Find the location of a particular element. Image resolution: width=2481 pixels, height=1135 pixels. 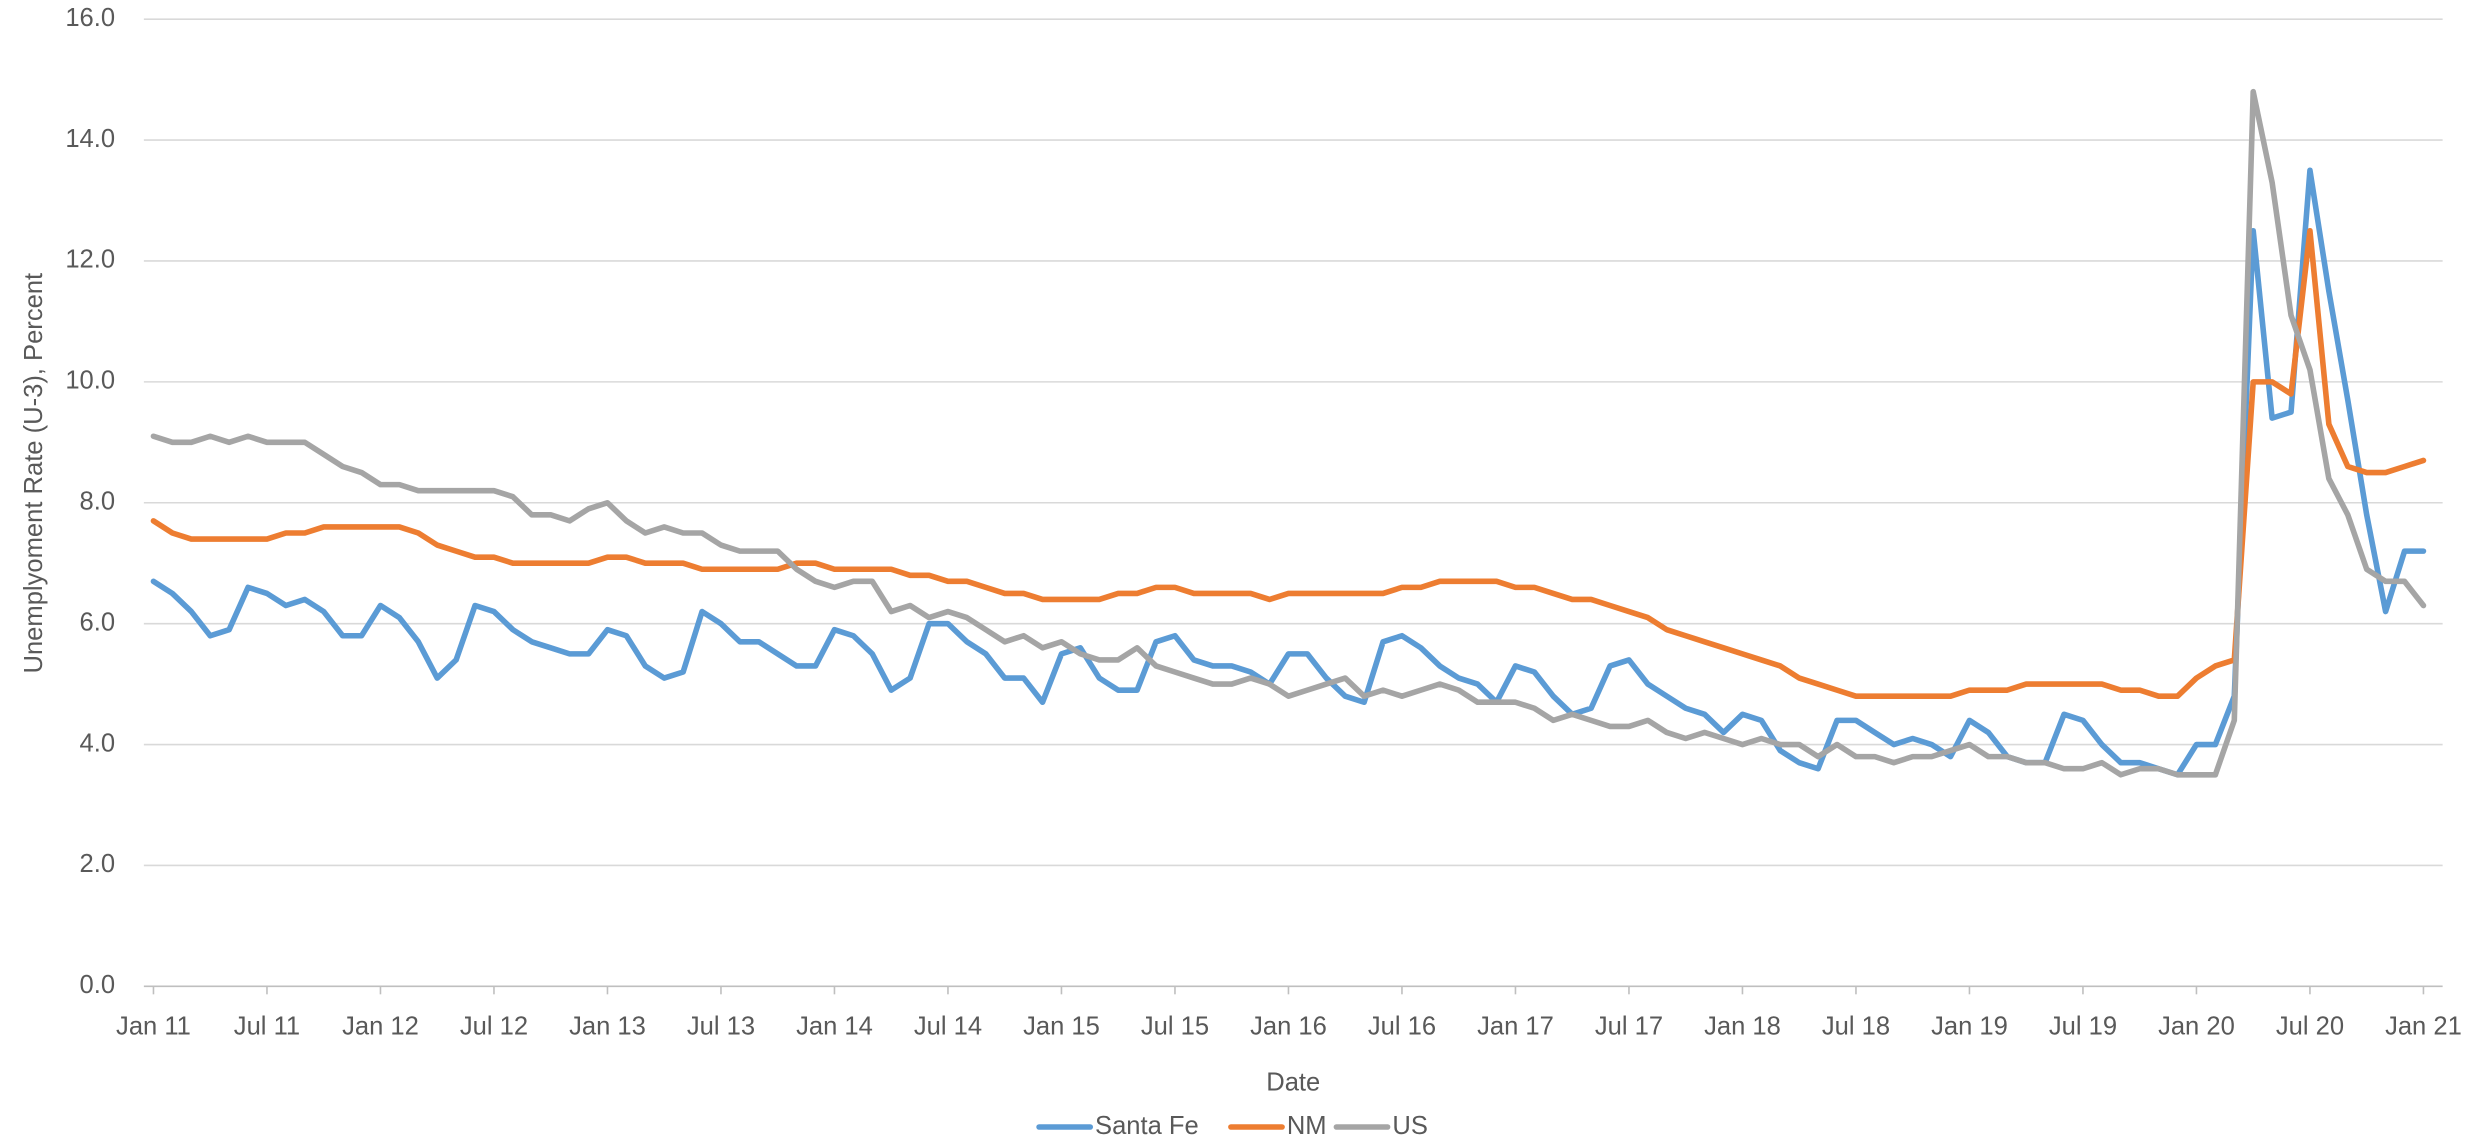

x-tick-label: Jul 19 is located at coordinates (2083, 1027).